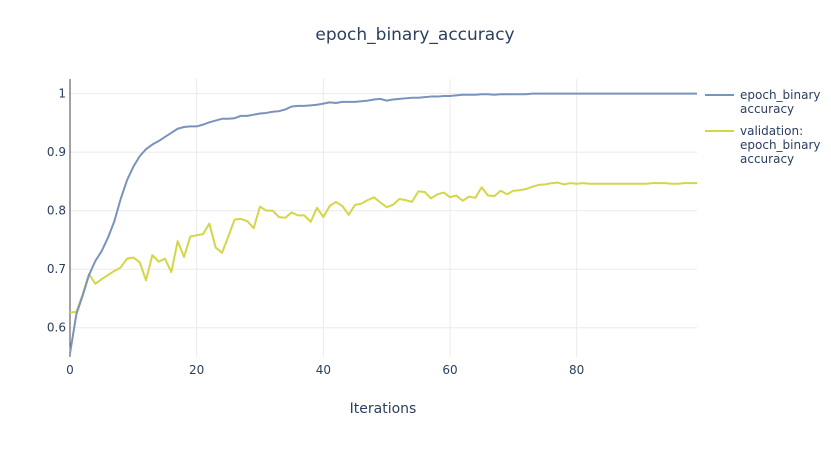 The image size is (831, 450). What do you see at coordinates (414, 35) in the screenshot?
I see `chart-title: epoch_binary_accuracy` at bounding box center [414, 35].